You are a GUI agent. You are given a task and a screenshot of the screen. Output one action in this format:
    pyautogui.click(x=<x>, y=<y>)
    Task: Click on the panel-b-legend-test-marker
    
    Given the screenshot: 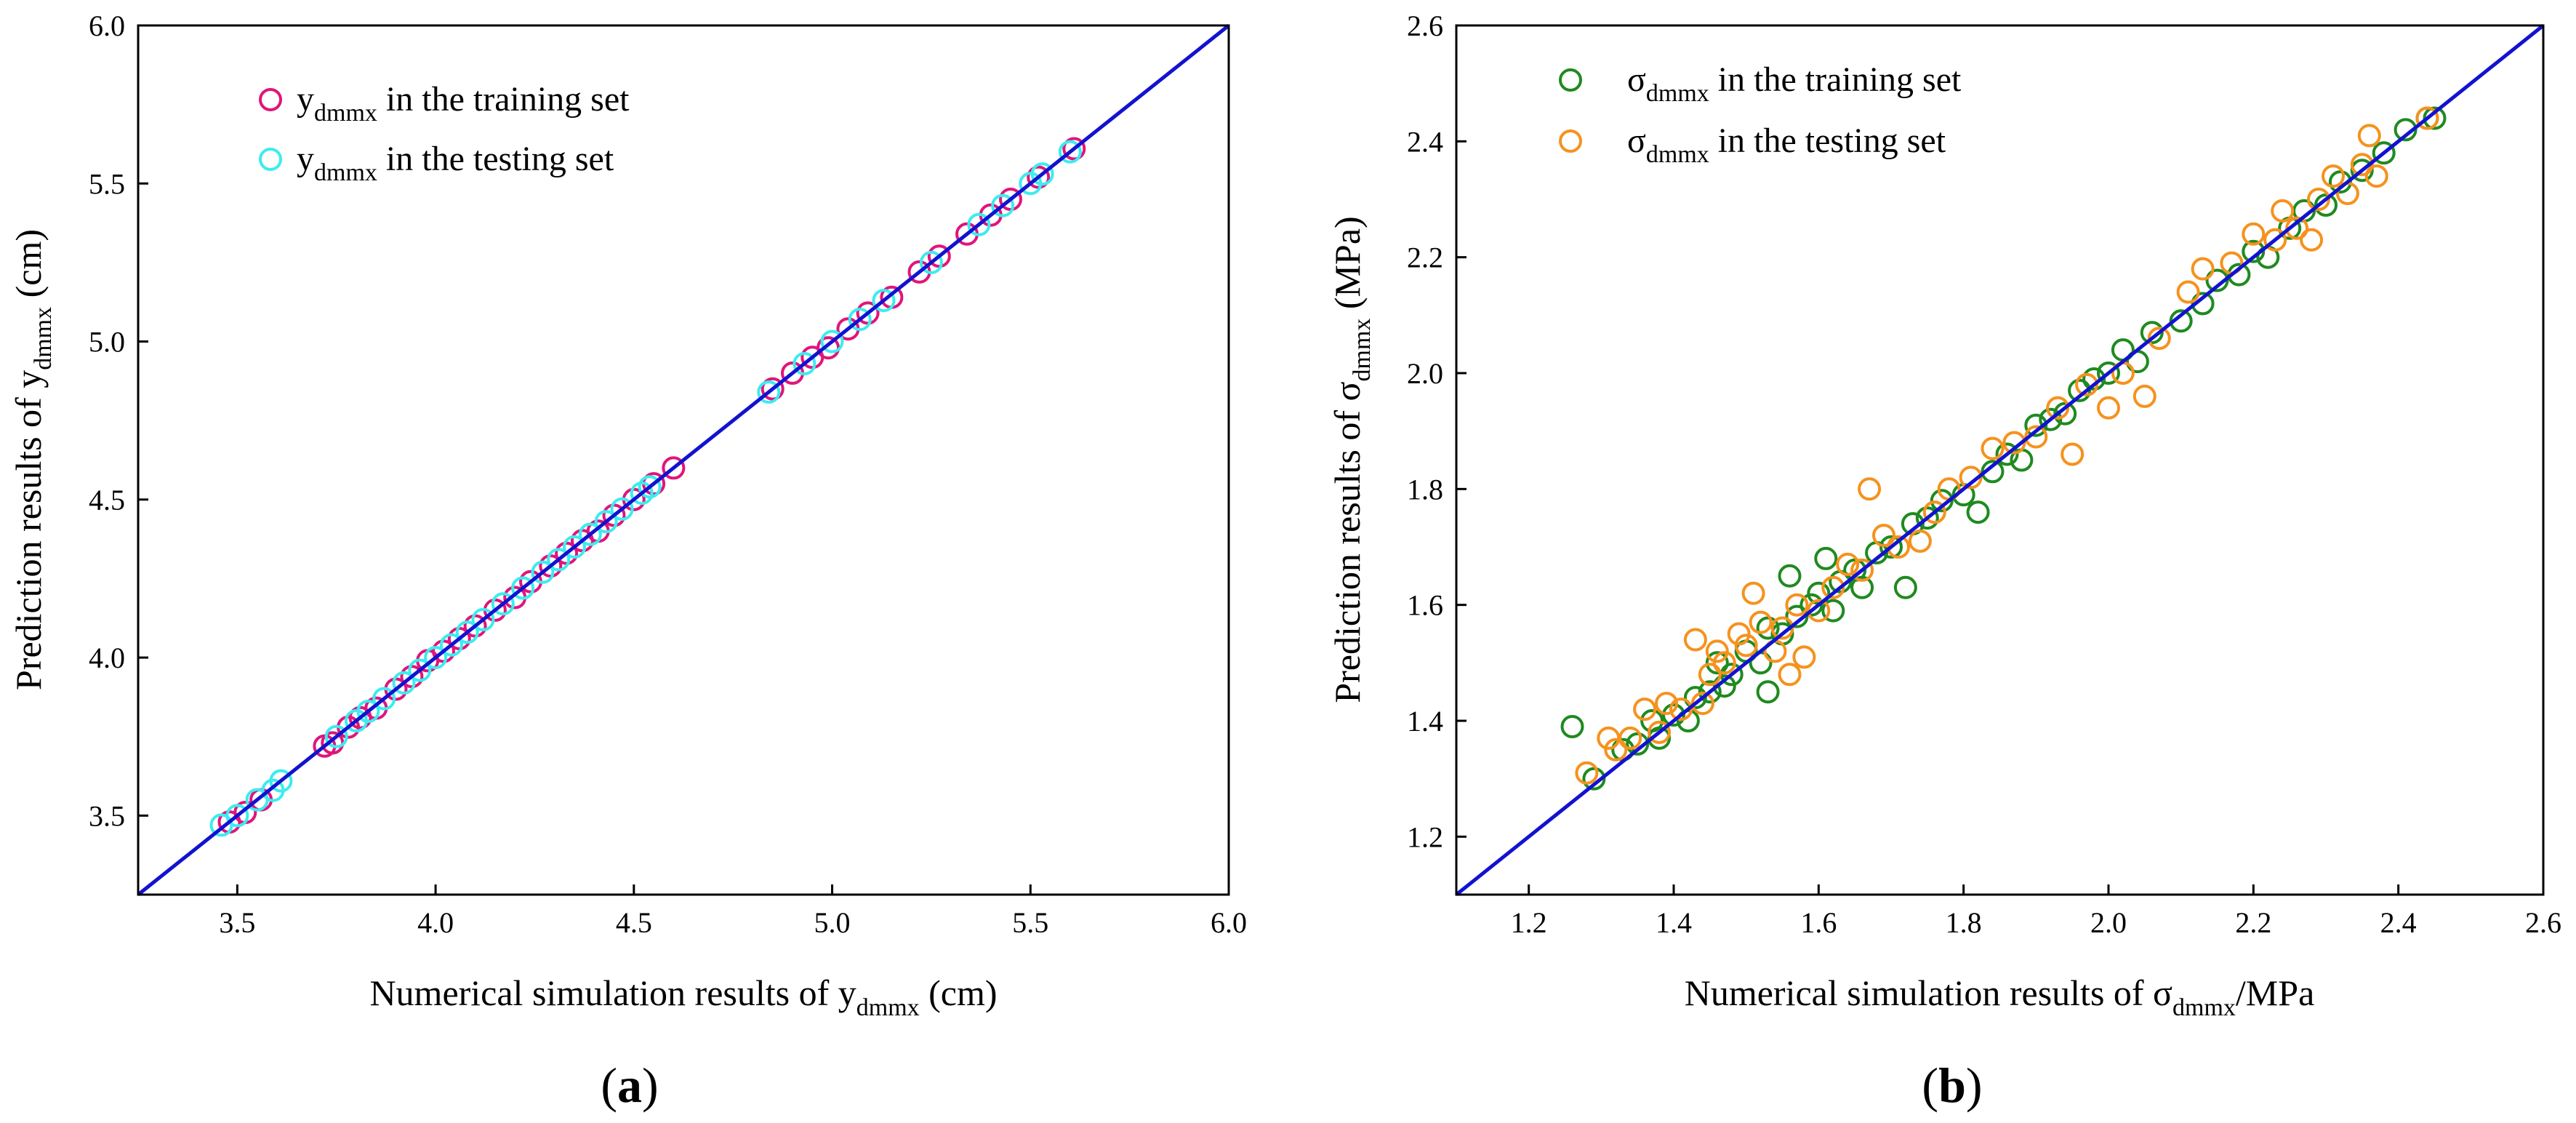 What is the action you would take?
    pyautogui.click(x=1570, y=141)
    